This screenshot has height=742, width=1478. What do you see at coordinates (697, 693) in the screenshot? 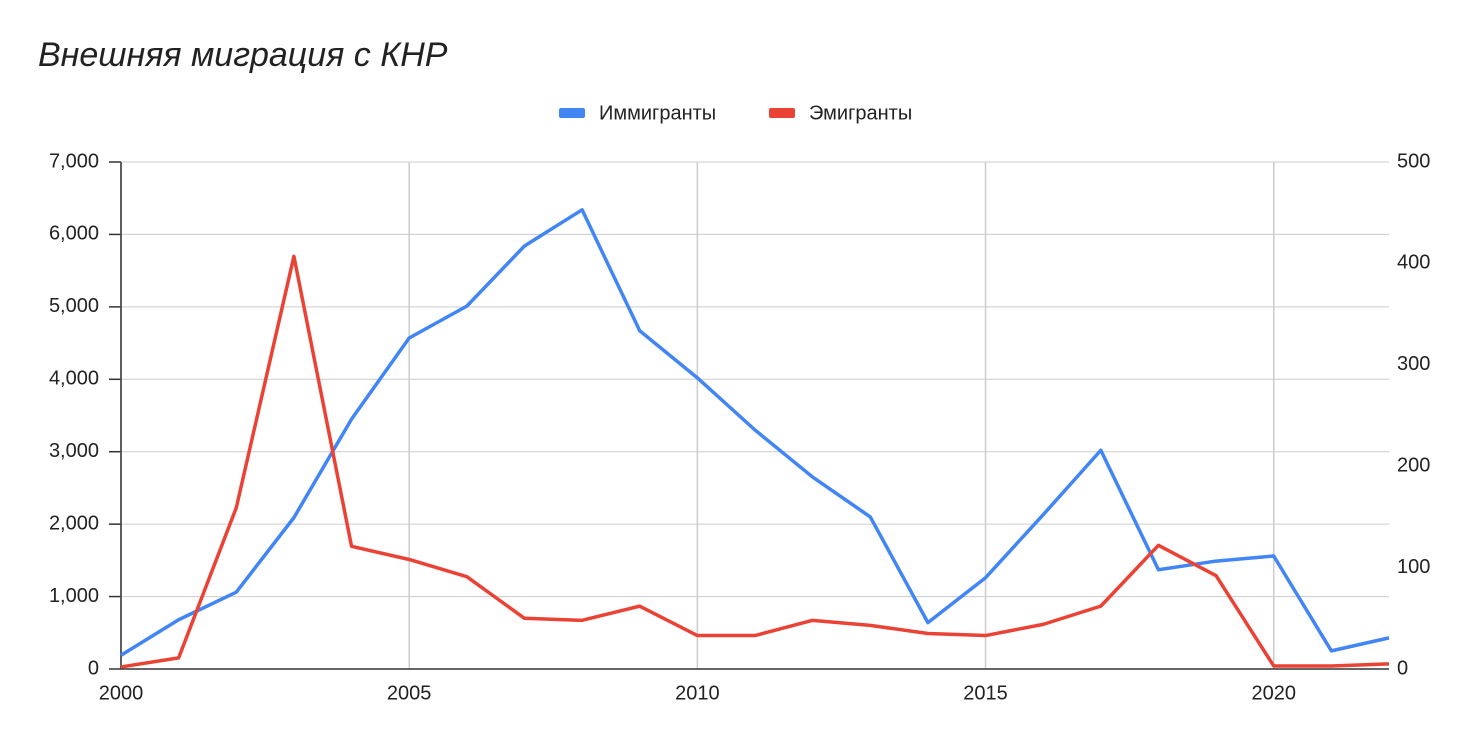
I see `x-tick-label: 2010` at bounding box center [697, 693].